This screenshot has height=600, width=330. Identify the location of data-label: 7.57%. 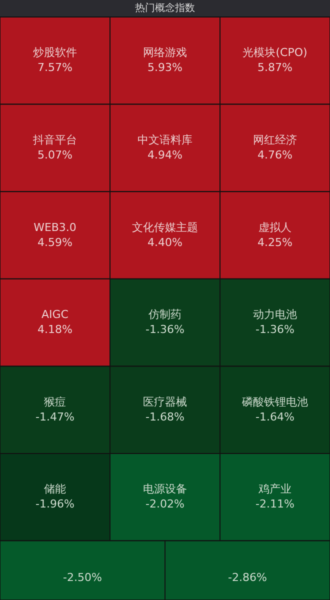
(55, 67).